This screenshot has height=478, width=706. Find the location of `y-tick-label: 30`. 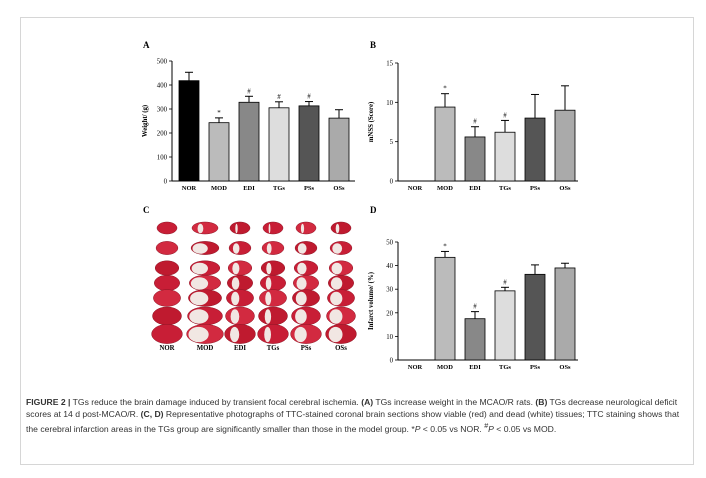

y-tick-label: 30 is located at coordinates (389, 290).